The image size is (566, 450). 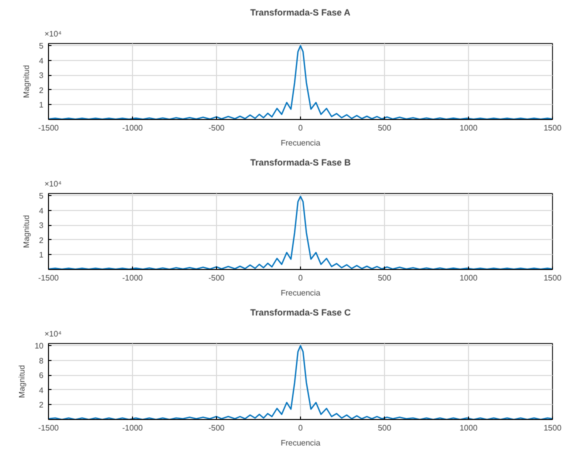 I want to click on y-tick-label: 10, so click(x=39, y=346).